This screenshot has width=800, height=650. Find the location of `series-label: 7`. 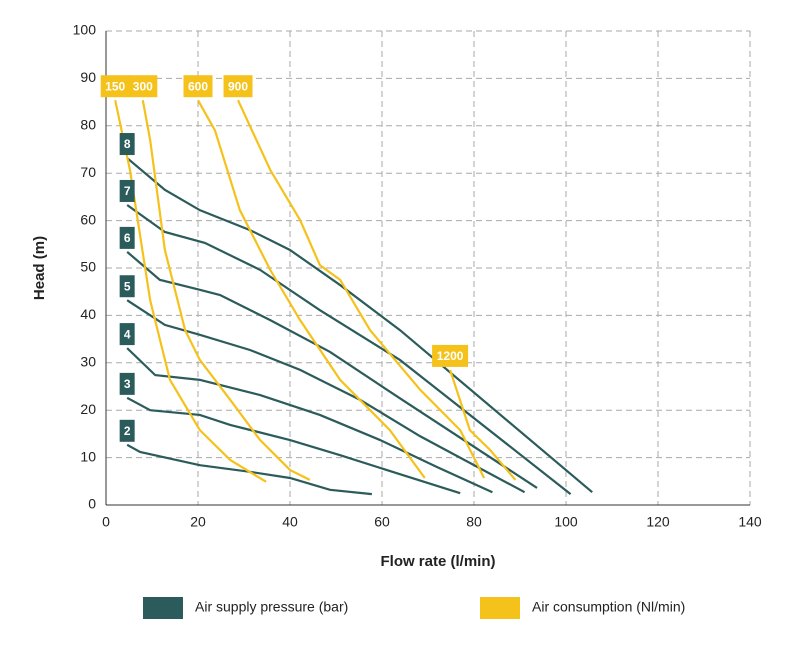

series-label: 7 is located at coordinates (127, 191).